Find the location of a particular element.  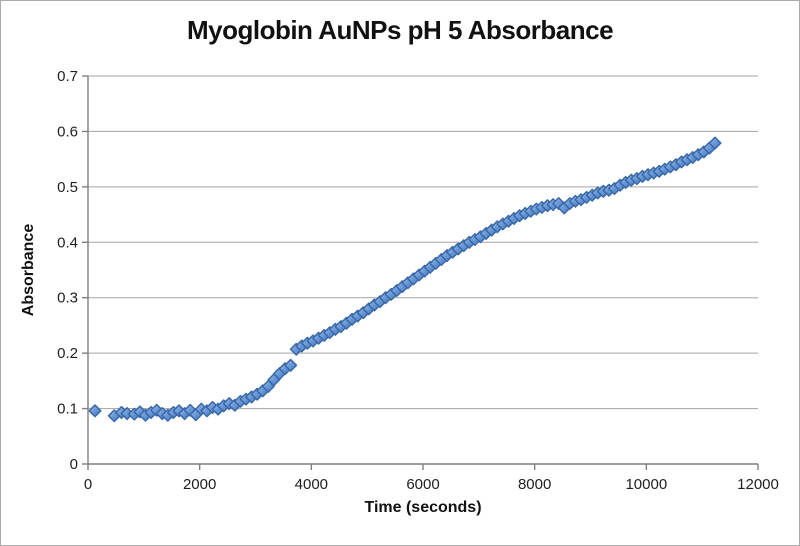

x-axis-title: Time (seconds) is located at coordinates (423, 507).